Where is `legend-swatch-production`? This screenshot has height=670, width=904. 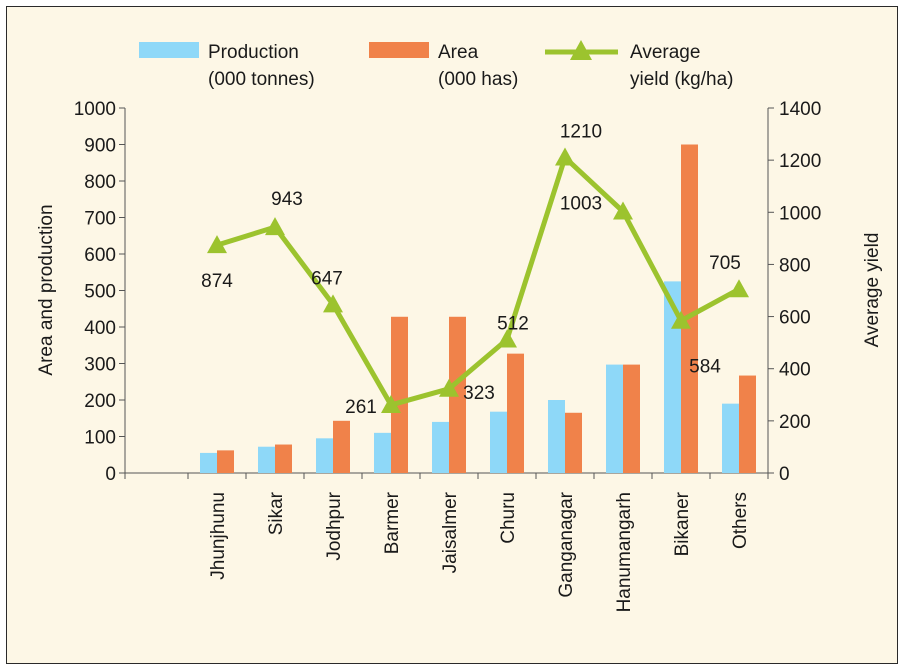
legend-swatch-production is located at coordinates (169, 50).